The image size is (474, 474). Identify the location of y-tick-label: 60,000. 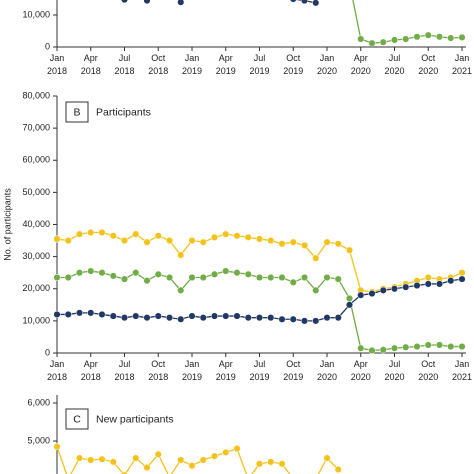
(36, 160).